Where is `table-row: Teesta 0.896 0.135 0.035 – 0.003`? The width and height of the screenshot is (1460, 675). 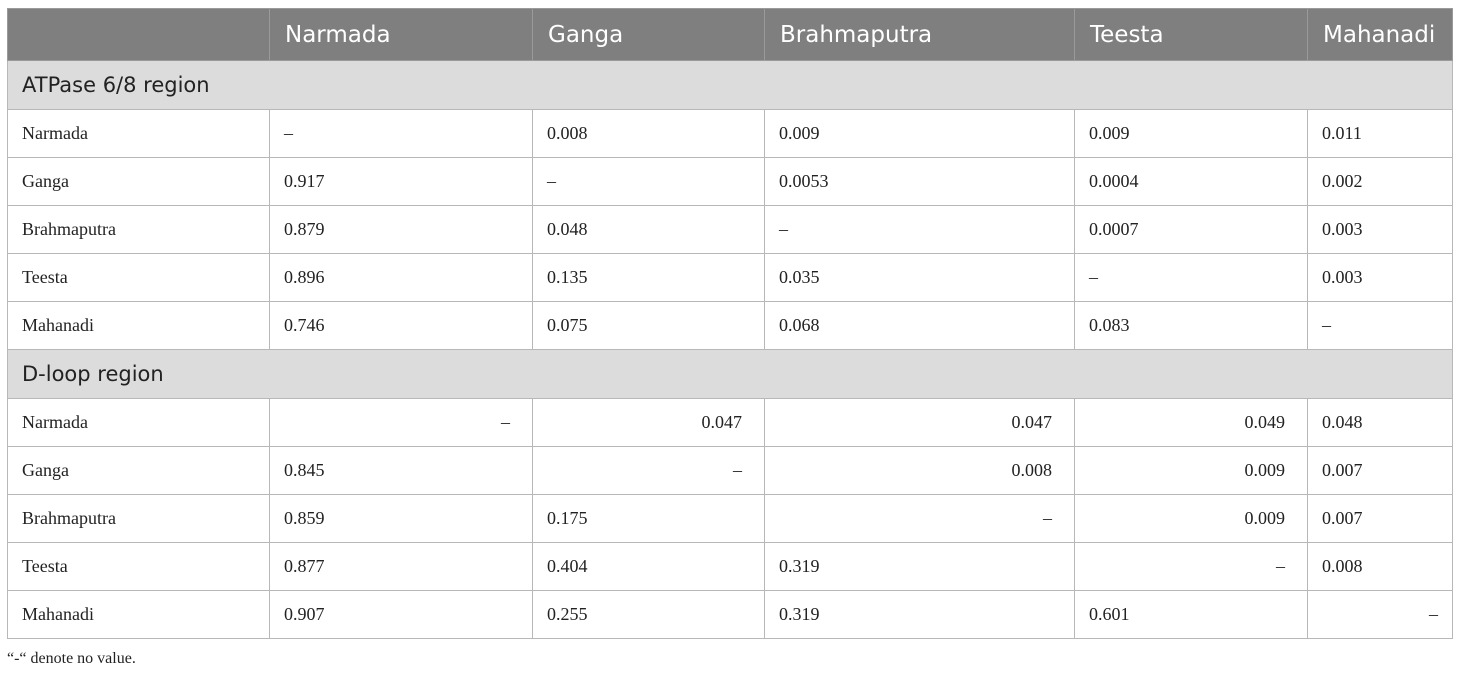
table-row: Teesta 0.896 0.135 0.035 – 0.003 is located at coordinates (730, 277).